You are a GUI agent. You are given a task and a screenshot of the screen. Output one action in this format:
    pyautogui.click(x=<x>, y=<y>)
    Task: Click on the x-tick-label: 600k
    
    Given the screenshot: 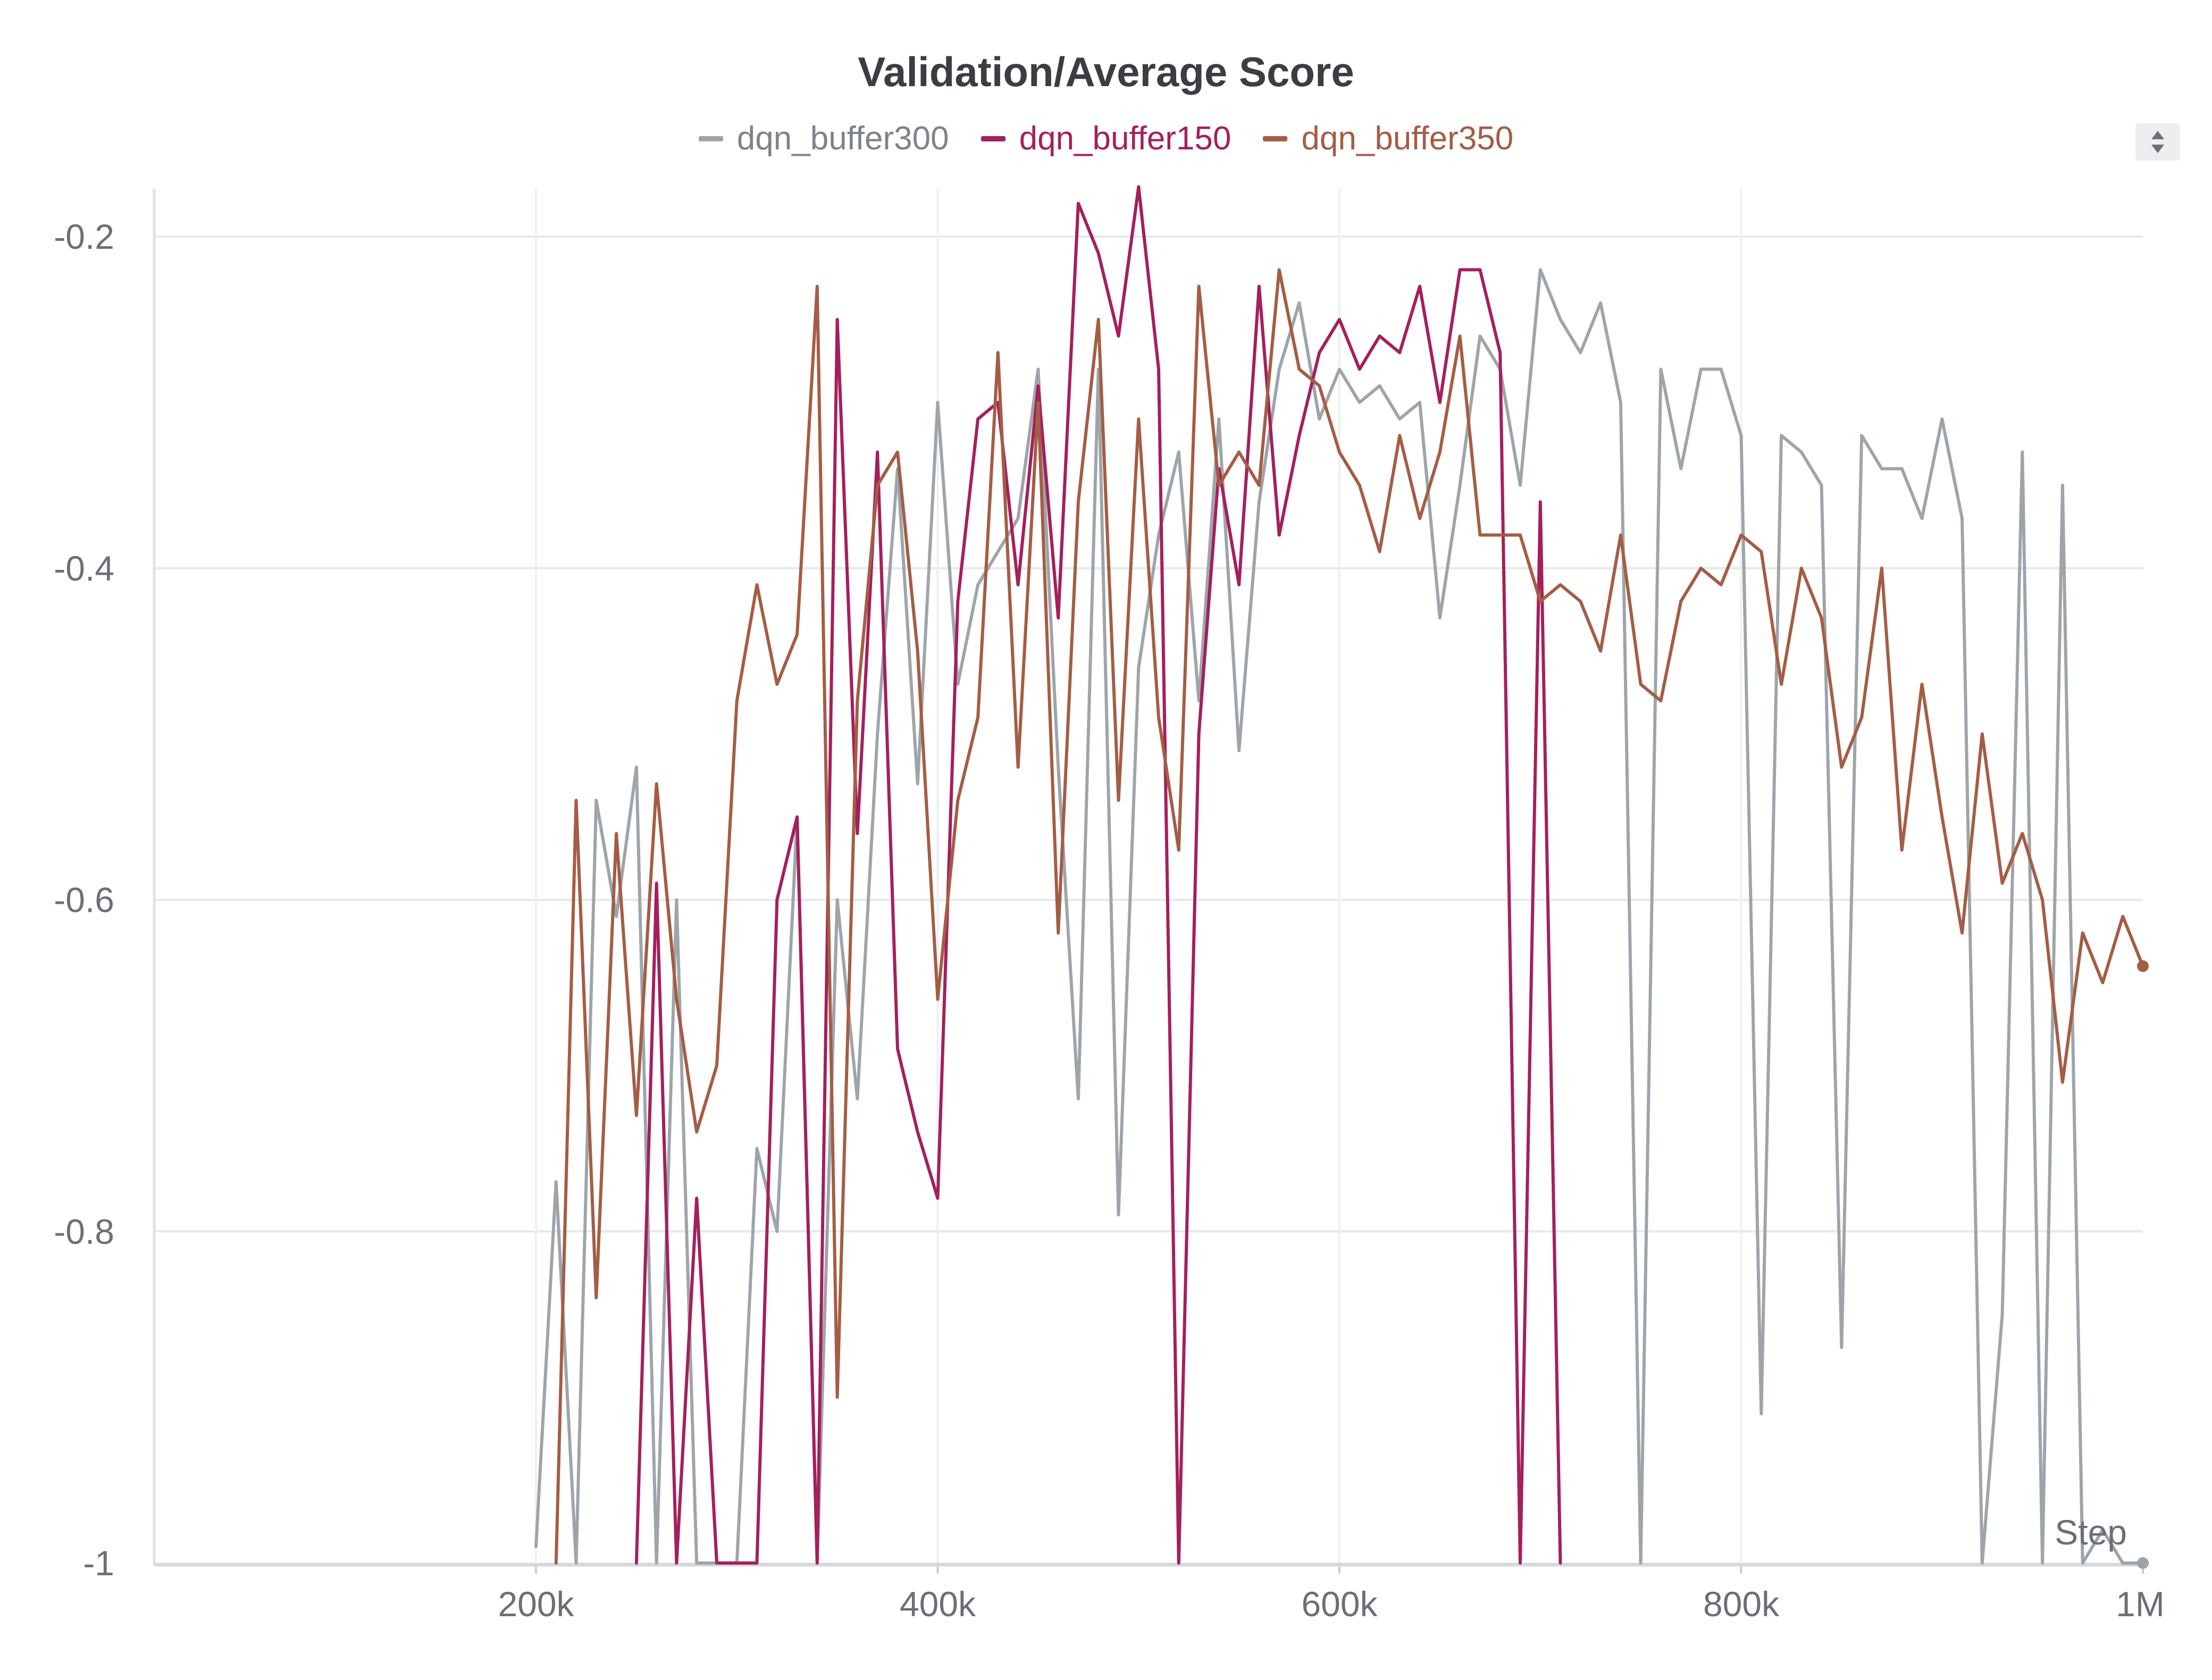 What is the action you would take?
    pyautogui.click(x=1339, y=1604)
    